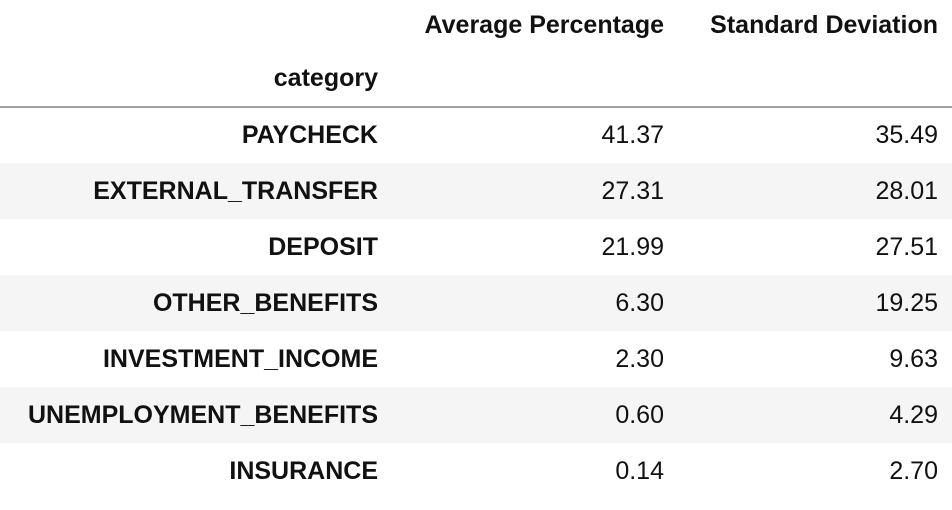 This screenshot has height=510, width=952. Describe the element at coordinates (824, 24) in the screenshot. I see `column-header-standard-deviation: Standard Deviation` at that location.